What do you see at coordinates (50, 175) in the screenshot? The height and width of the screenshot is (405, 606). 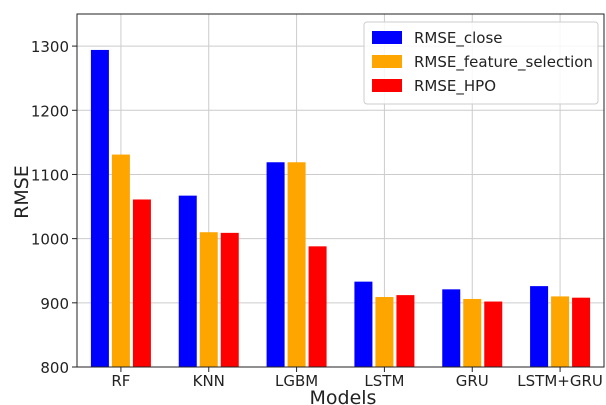 I see `y-tick-label: 1100` at bounding box center [50, 175].